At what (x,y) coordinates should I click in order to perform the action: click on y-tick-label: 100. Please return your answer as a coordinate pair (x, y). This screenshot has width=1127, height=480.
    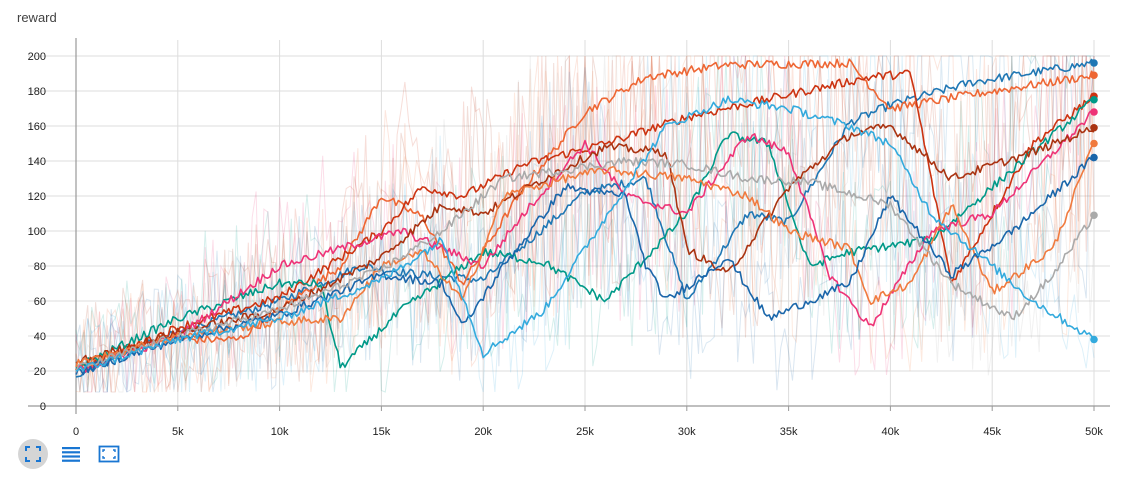
    Looking at the image, I should click on (37, 232).